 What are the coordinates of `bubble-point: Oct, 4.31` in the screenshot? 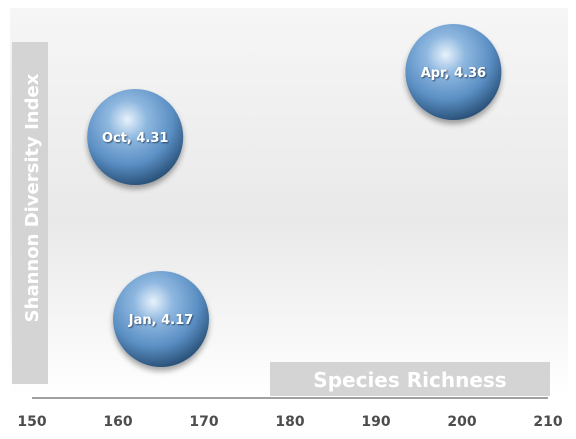 It's located at (135, 137).